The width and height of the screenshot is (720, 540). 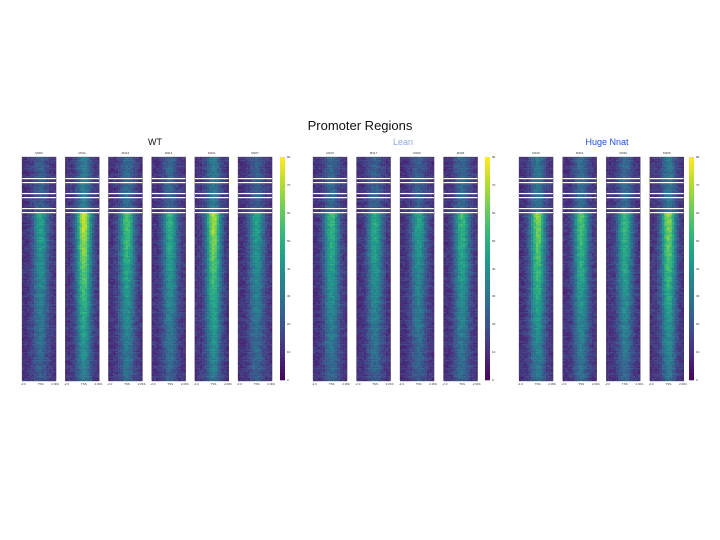 What do you see at coordinates (403, 142) in the screenshot?
I see `group-title: Lean` at bounding box center [403, 142].